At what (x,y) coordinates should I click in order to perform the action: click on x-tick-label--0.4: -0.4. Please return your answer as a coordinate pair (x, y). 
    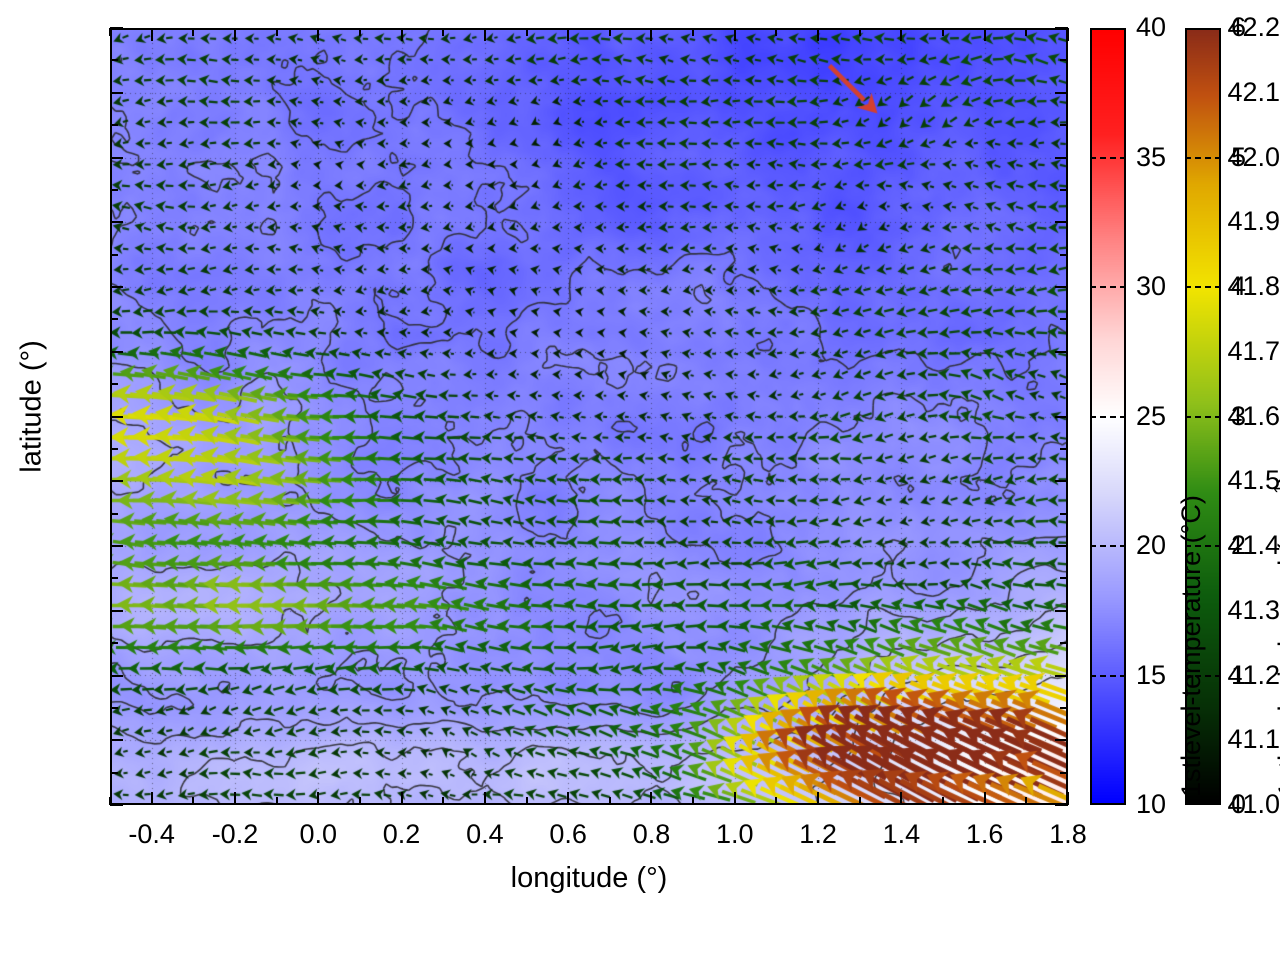
    Looking at the image, I should click on (151, 834).